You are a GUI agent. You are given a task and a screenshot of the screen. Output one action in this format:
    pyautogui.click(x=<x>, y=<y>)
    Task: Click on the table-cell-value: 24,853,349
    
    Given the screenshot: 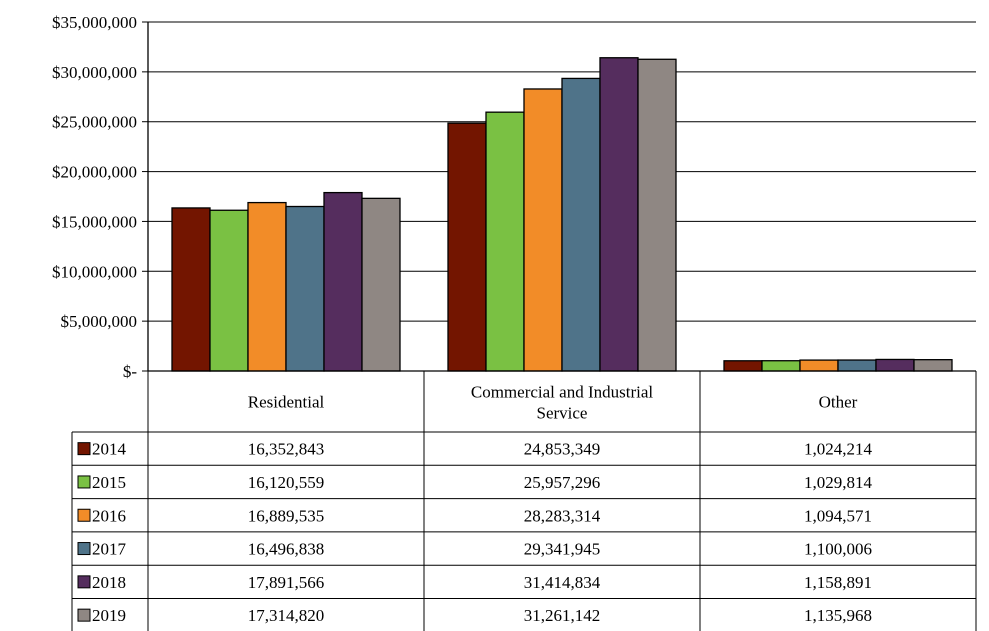 What is the action you would take?
    pyautogui.click(x=562, y=449)
    